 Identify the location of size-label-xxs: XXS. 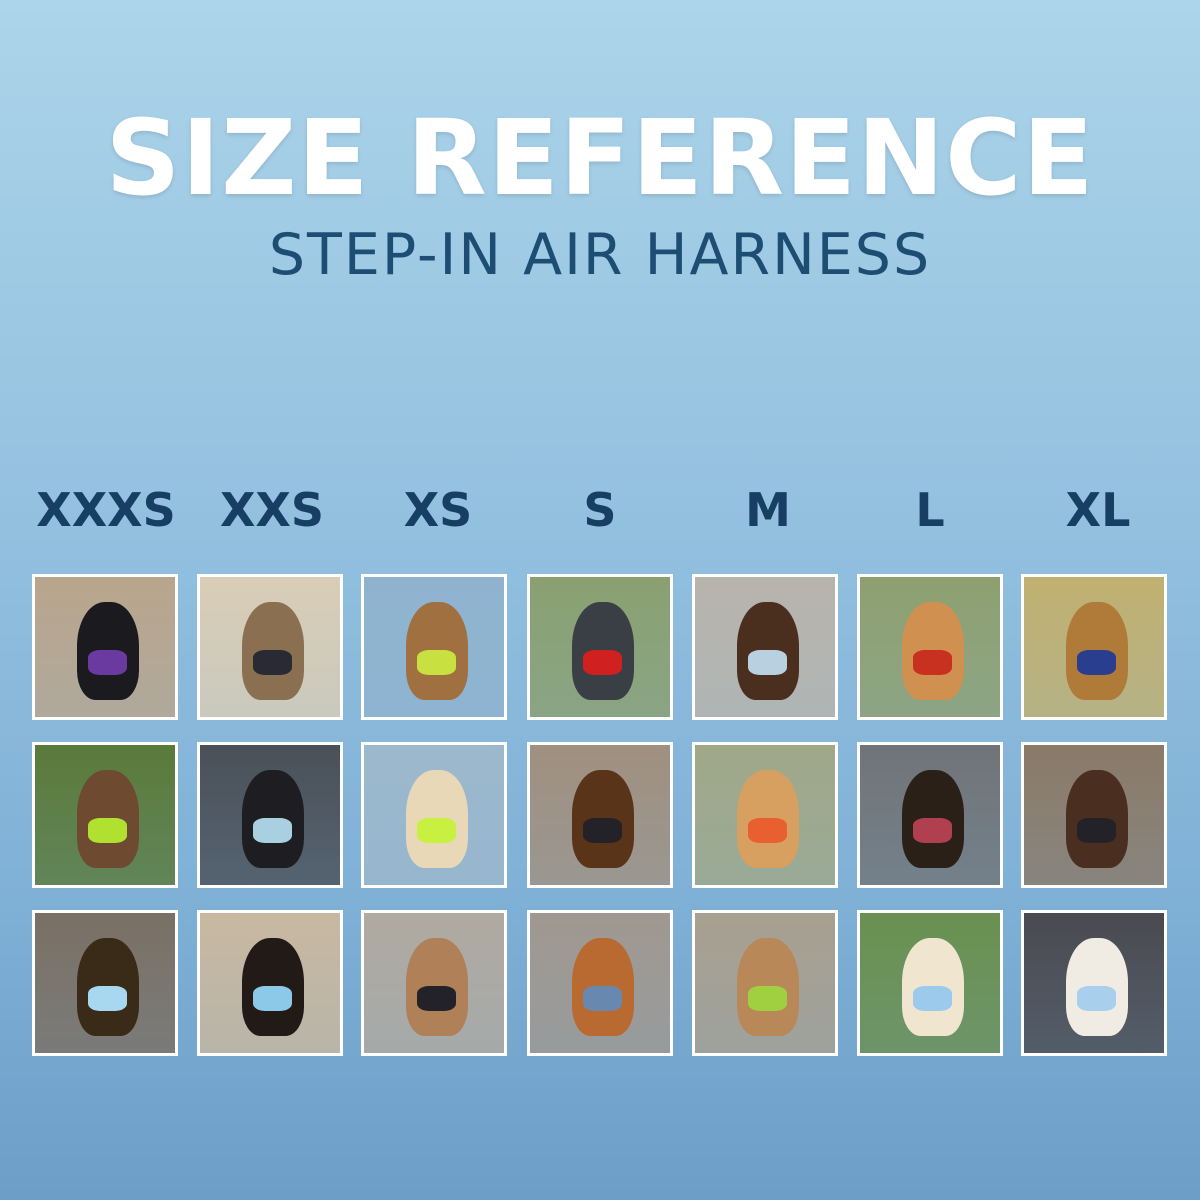
(272, 510).